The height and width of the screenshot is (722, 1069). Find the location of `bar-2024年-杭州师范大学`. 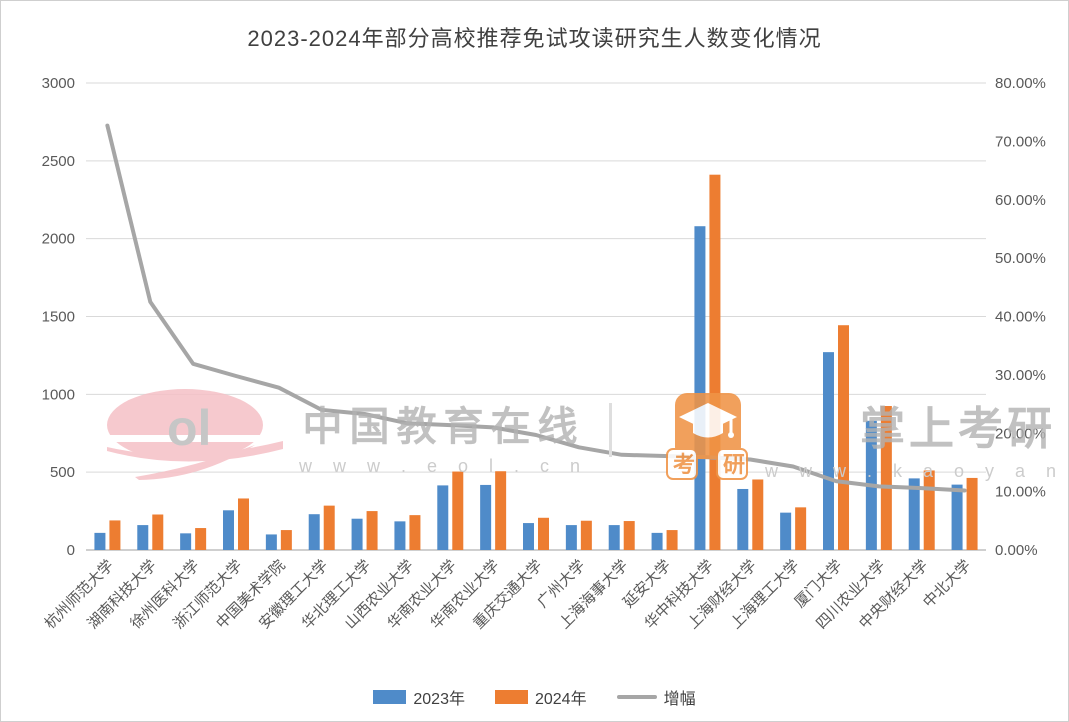

bar-2024年-杭州师范大学 is located at coordinates (115, 535).